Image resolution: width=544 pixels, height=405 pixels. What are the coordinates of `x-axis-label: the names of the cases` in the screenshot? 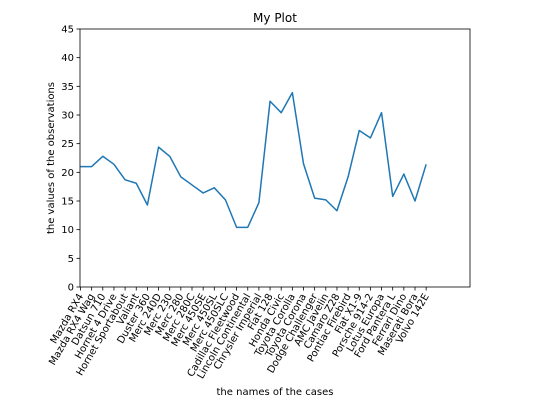 It's located at (275, 392).